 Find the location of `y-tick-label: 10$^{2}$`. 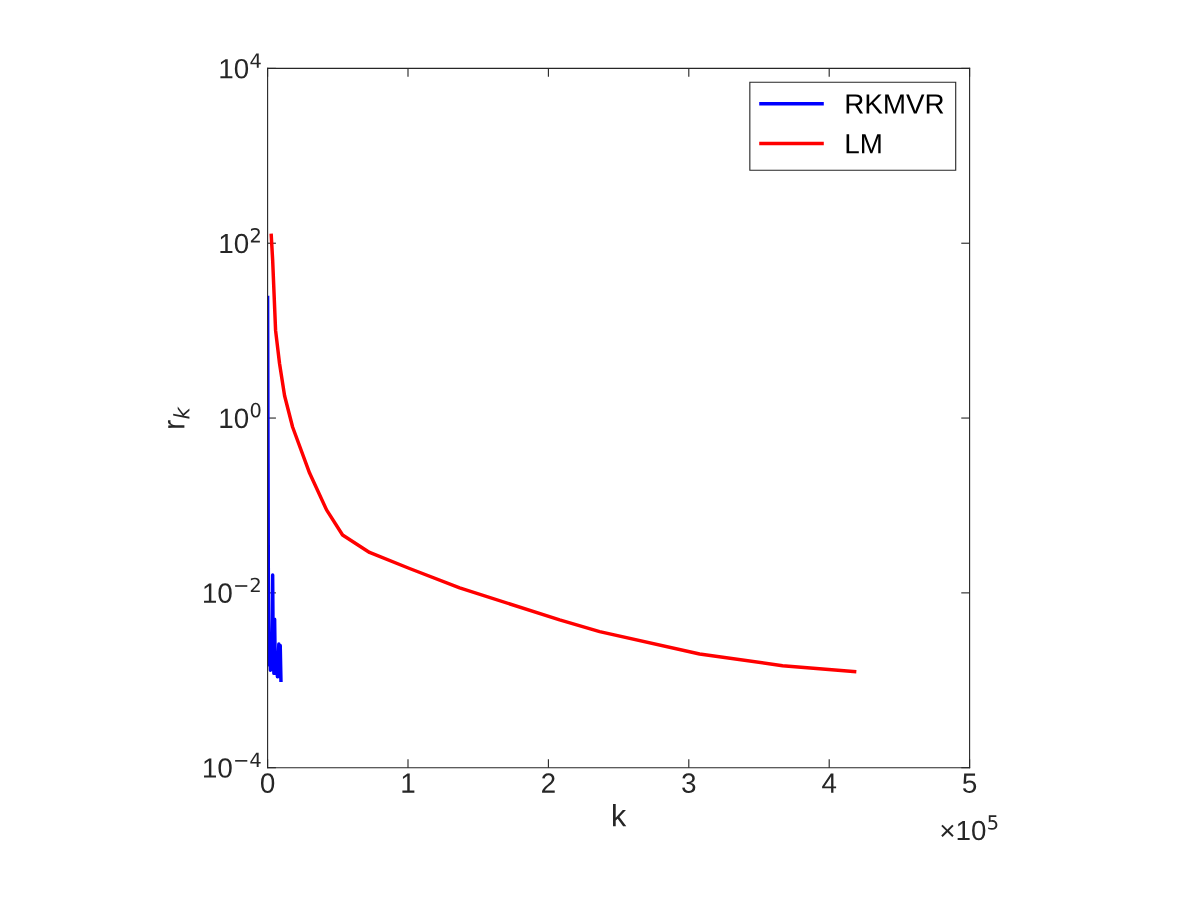

y-tick-label: 10$^{2}$ is located at coordinates (240, 241).